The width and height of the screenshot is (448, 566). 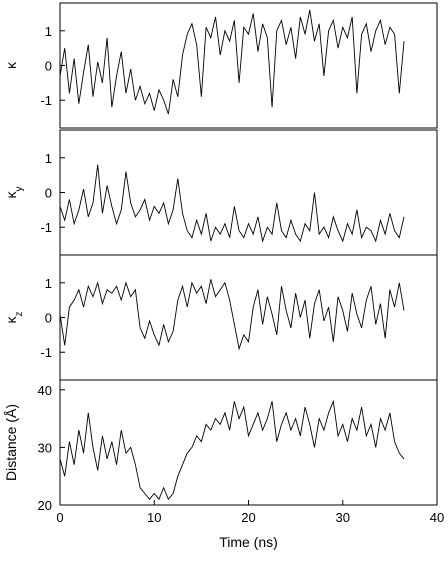 I want to click on y-tick-label: 40, so click(x=45, y=390).